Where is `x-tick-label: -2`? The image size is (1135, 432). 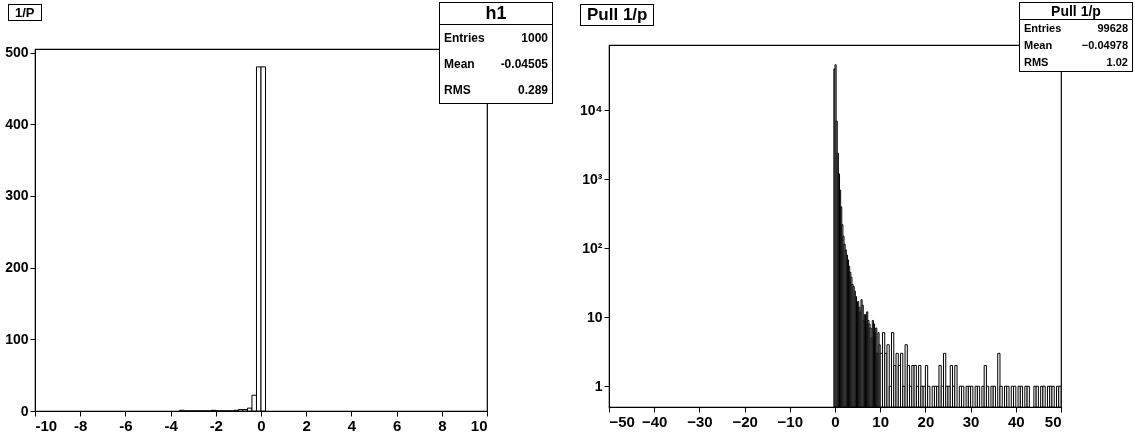
x-tick-label: -2 is located at coordinates (216, 424).